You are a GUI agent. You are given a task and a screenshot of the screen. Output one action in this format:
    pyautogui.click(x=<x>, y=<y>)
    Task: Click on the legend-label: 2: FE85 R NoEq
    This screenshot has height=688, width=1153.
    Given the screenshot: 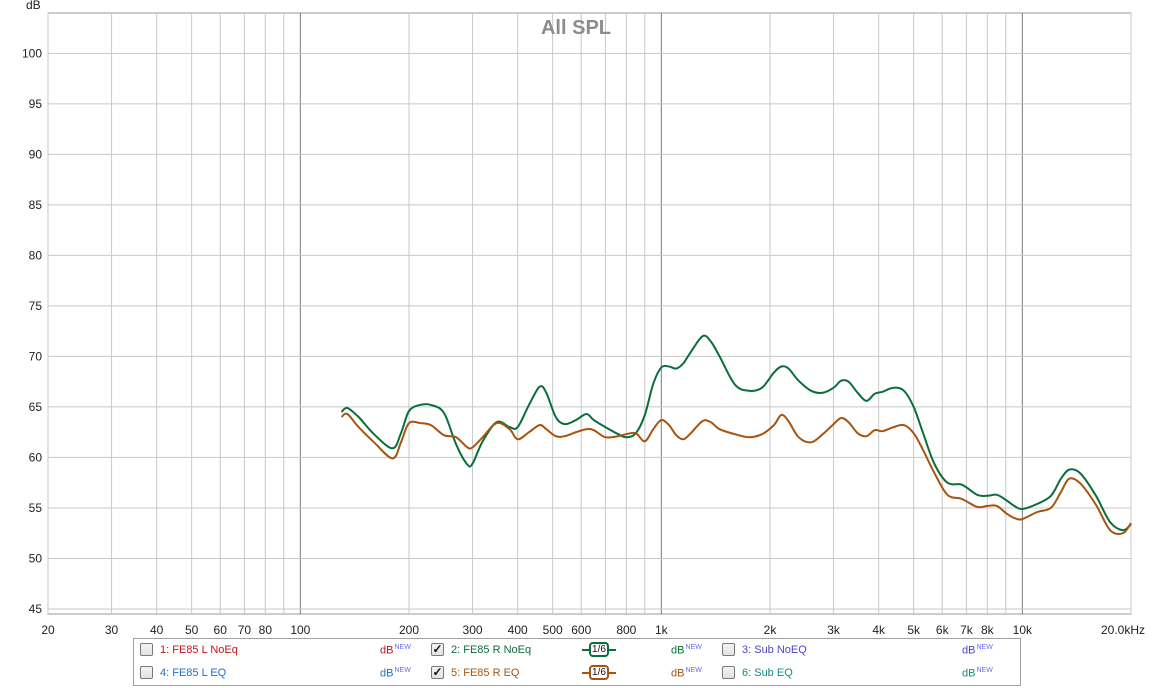 What is the action you would take?
    pyautogui.click(x=491, y=650)
    